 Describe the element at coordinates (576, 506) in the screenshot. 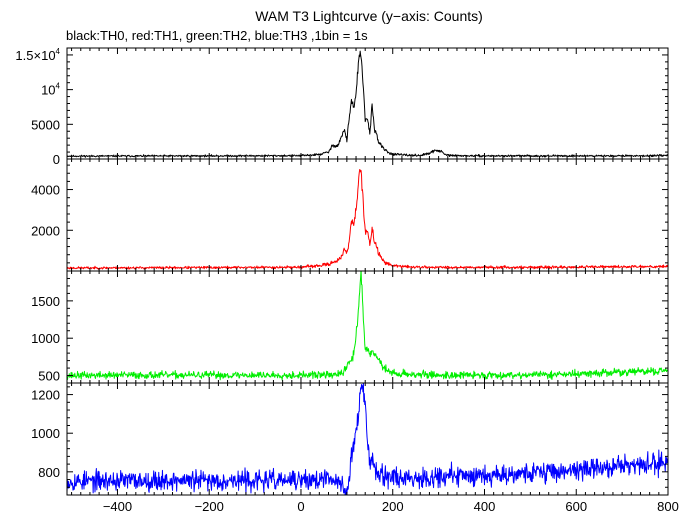

I see `x-tick-label: 600` at that location.